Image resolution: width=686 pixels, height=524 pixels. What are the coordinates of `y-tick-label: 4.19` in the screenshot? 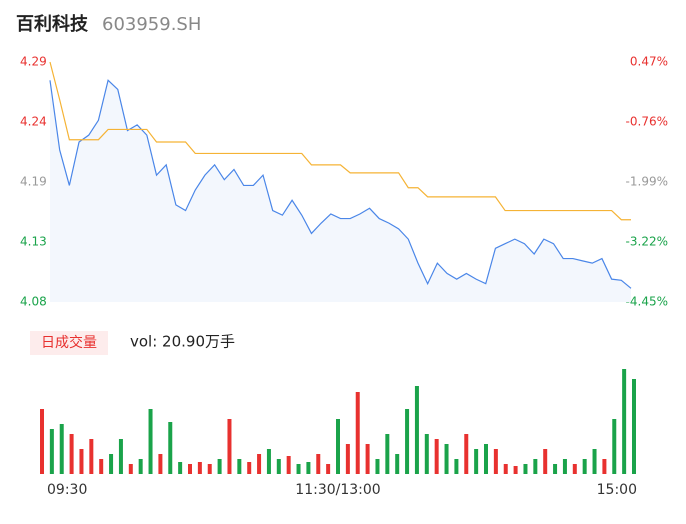 It's located at (33, 182).